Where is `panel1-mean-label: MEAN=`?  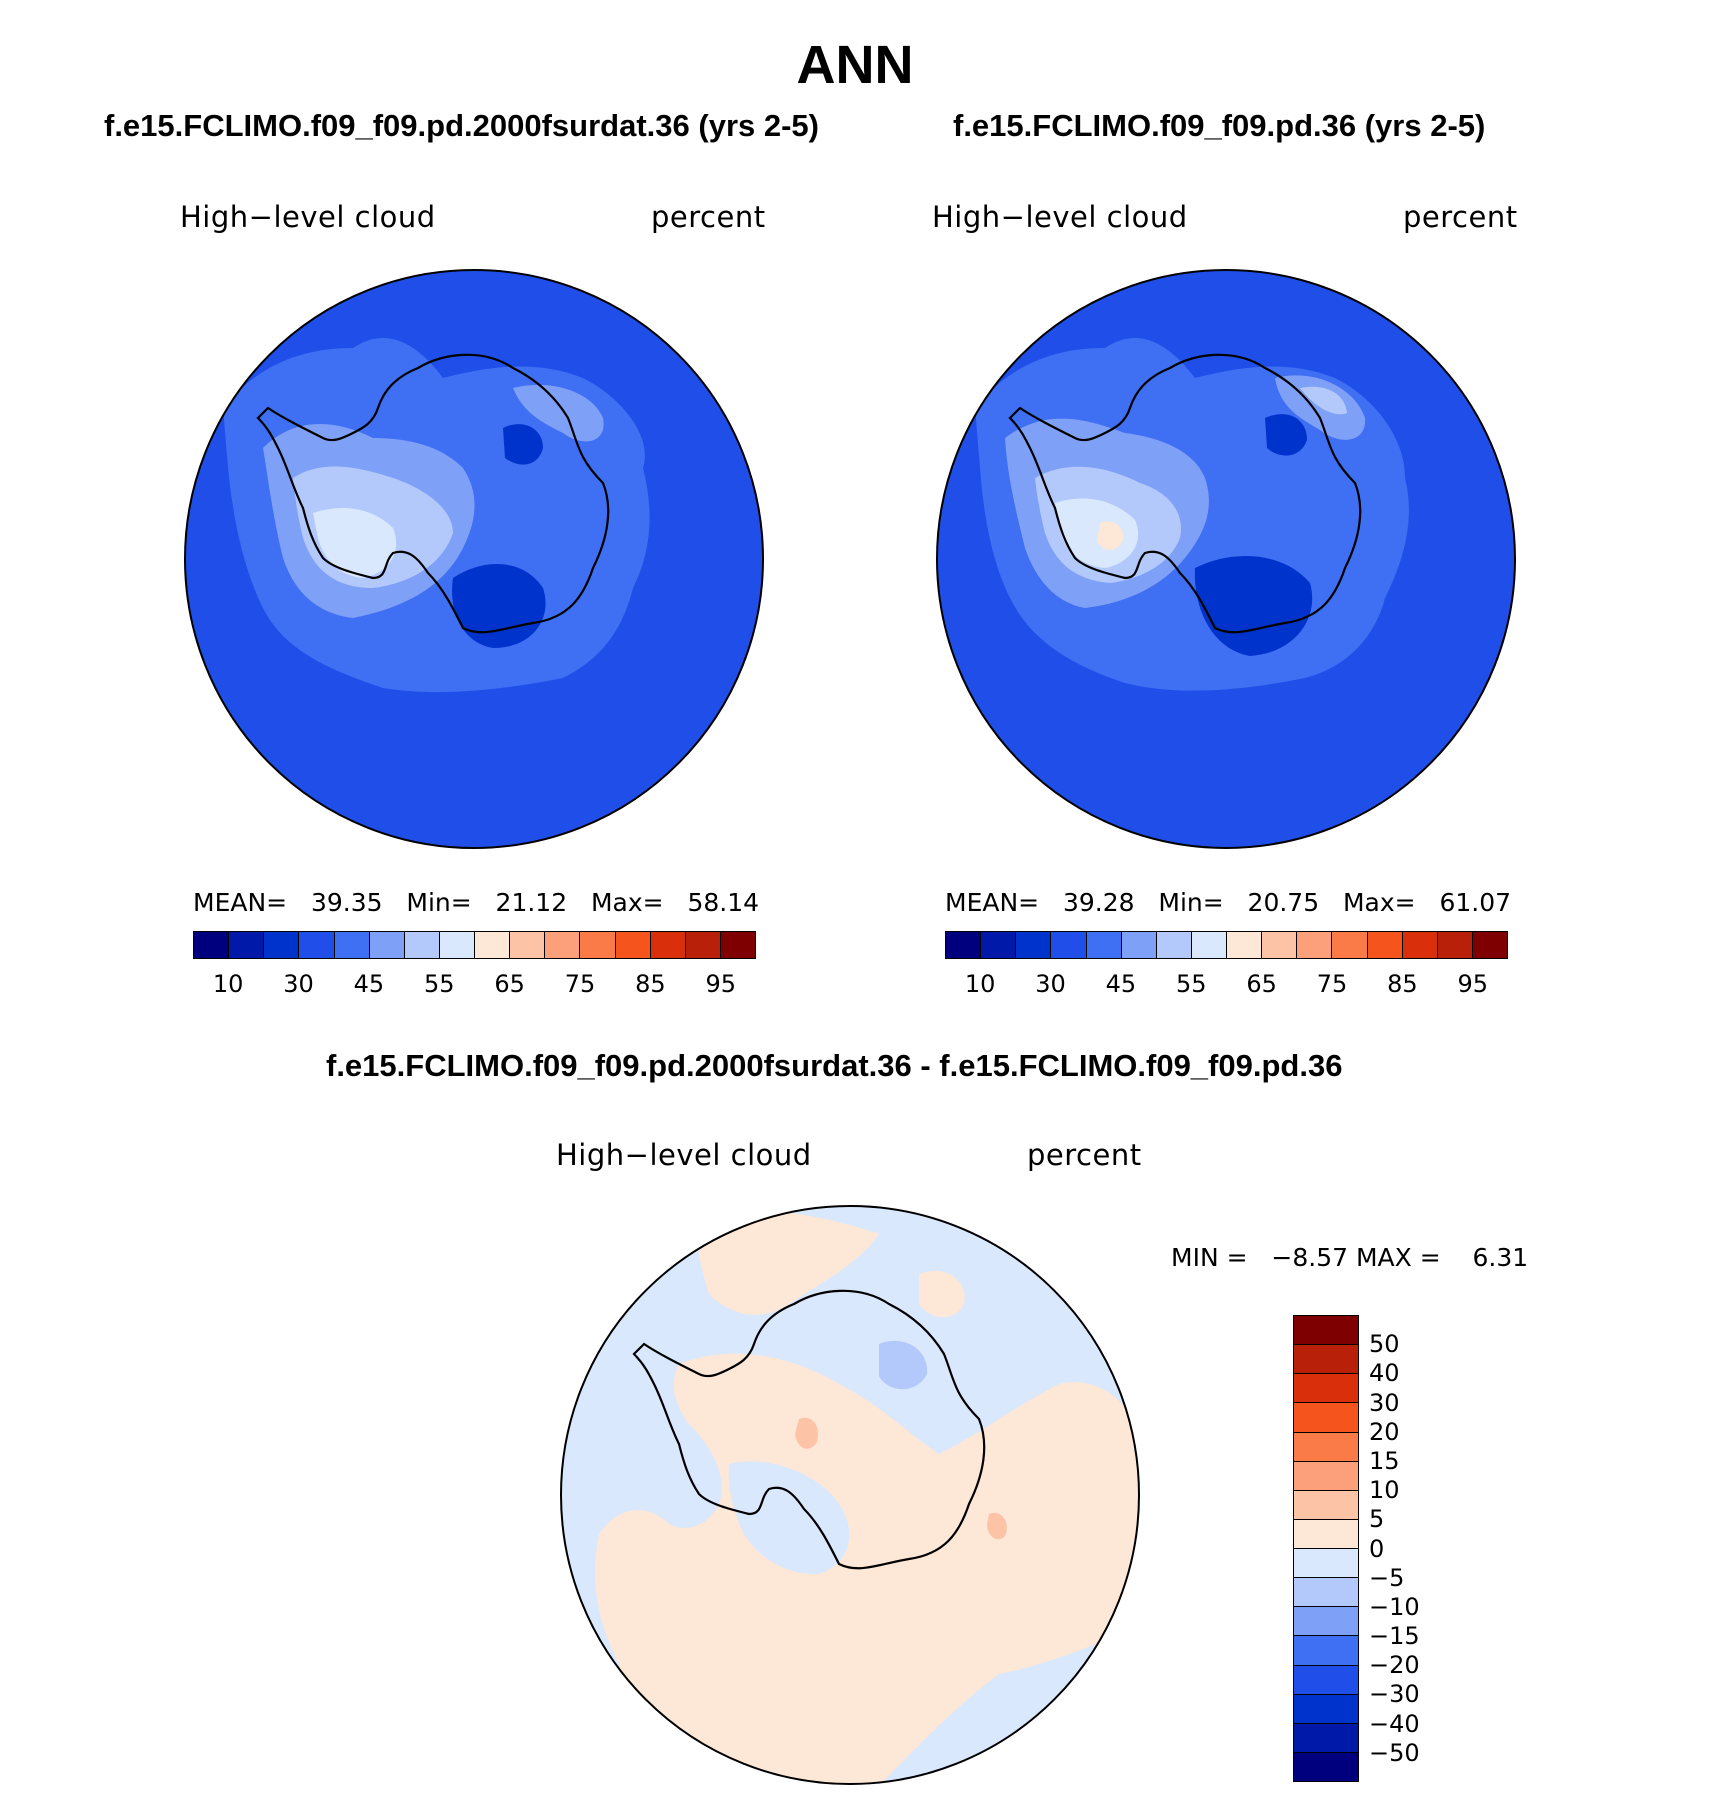
panel1-mean-label: MEAN= is located at coordinates (240, 902).